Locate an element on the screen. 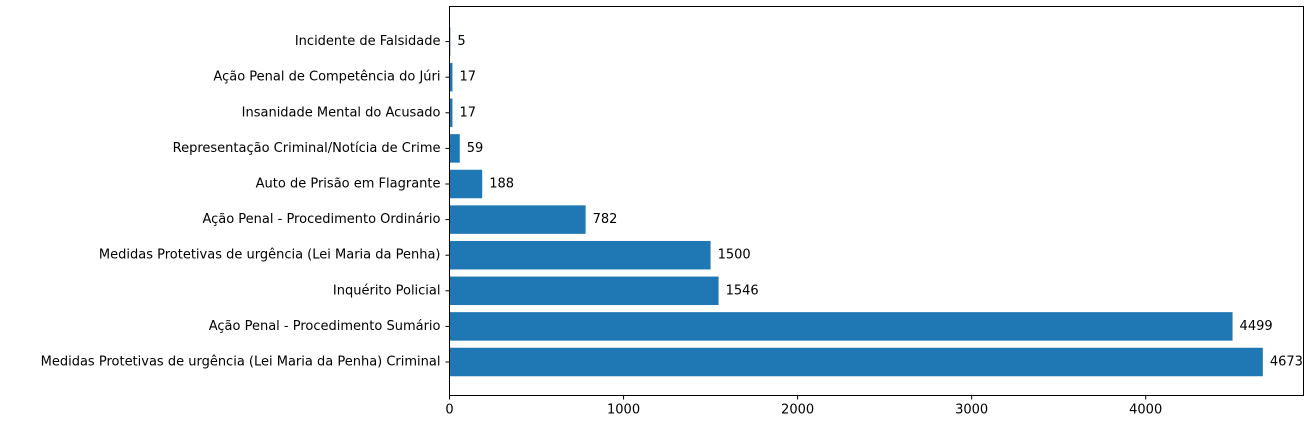 The image size is (1313, 428). data-label: 782 is located at coordinates (605, 219).